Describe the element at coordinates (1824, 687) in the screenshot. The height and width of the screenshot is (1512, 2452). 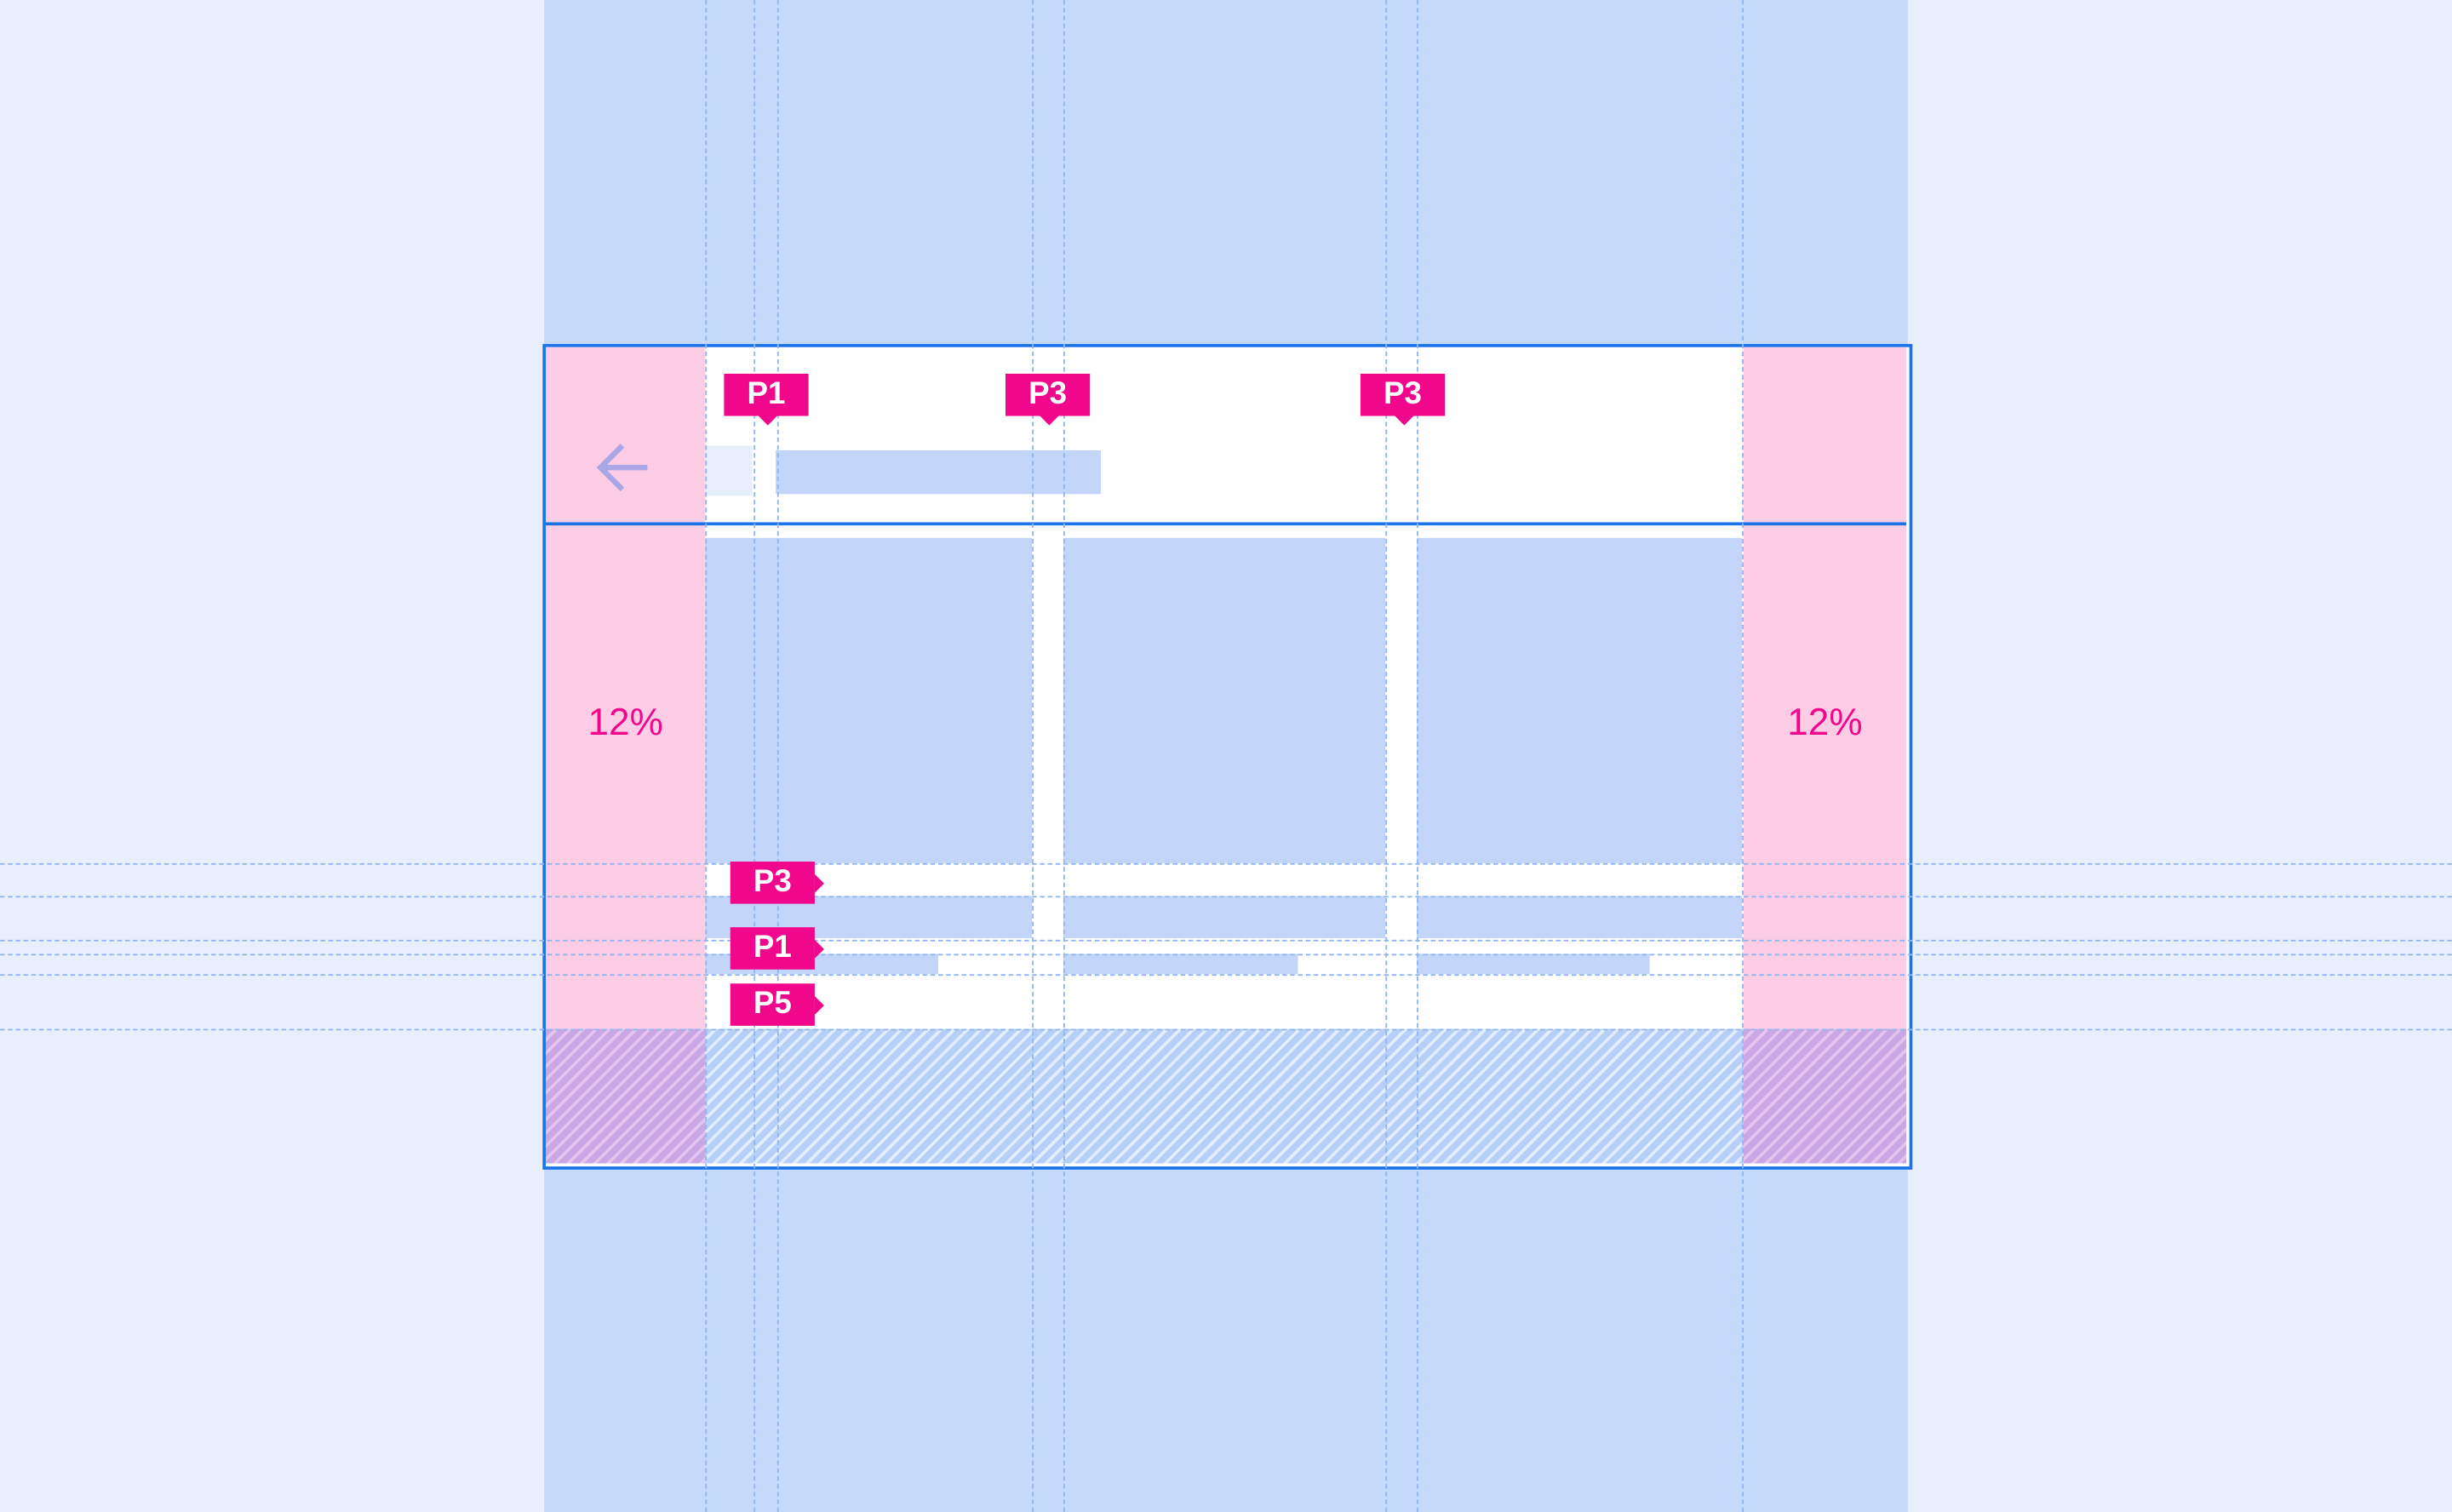
I see `right-margin` at that location.